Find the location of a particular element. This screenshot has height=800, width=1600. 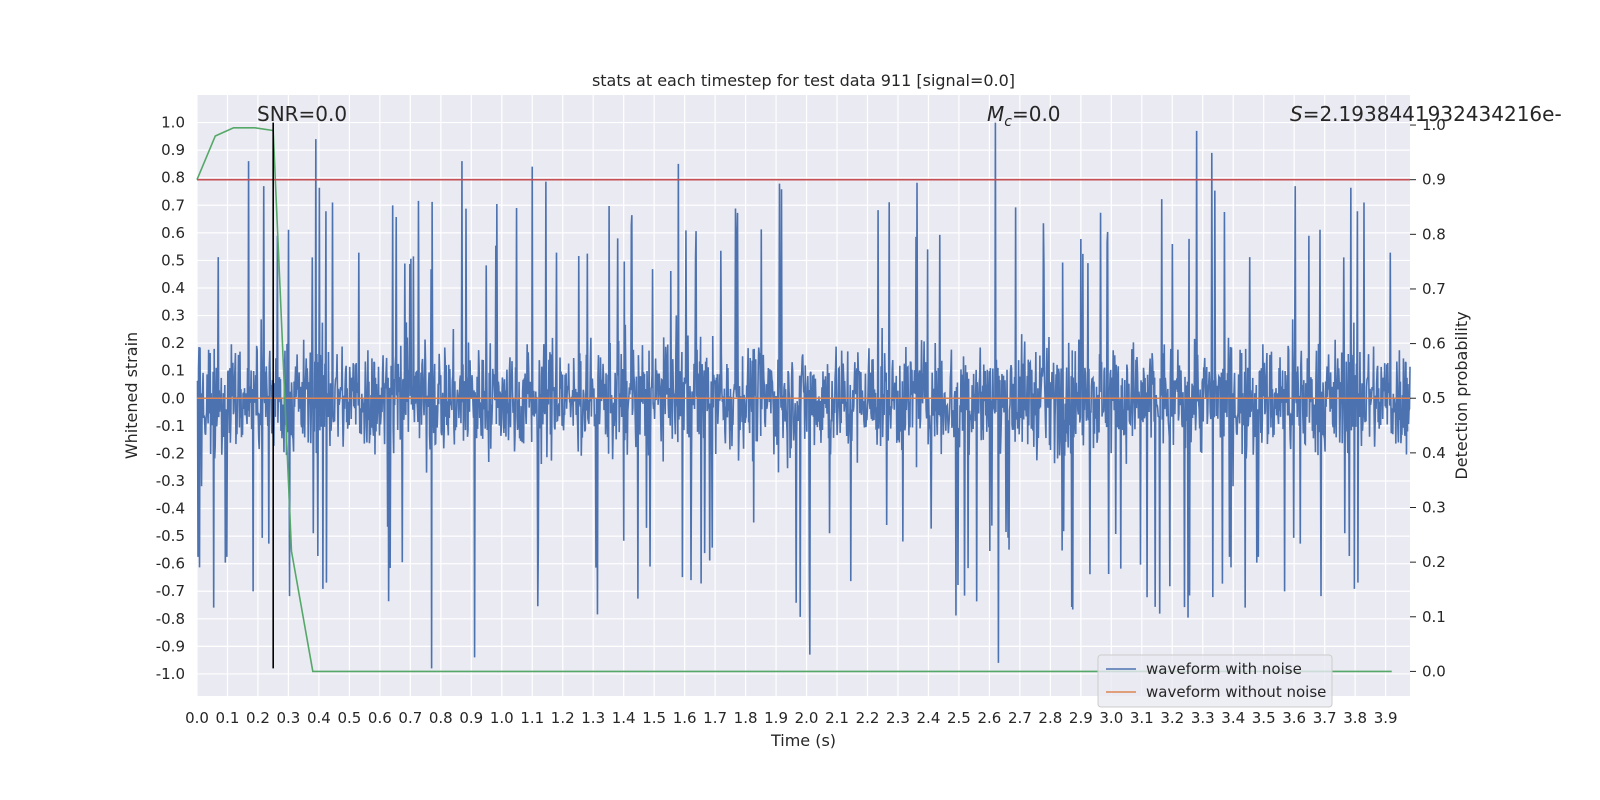

y2-tick-label: 0.8 is located at coordinates (1434, 234).